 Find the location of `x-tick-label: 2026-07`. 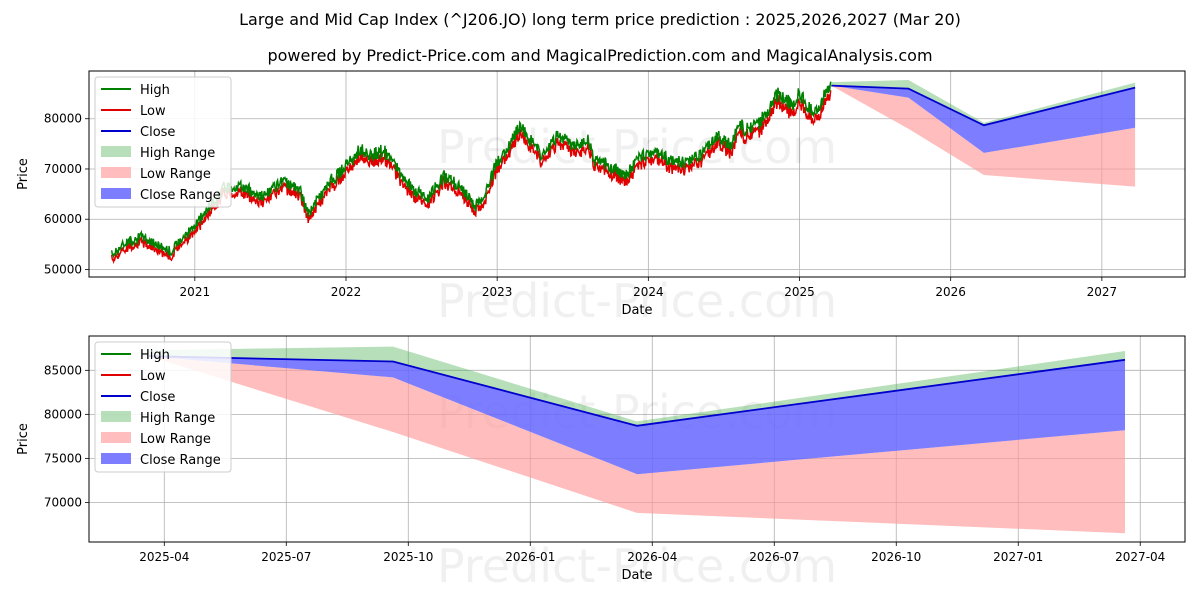

x-tick-label: 2026-07 is located at coordinates (774, 557).